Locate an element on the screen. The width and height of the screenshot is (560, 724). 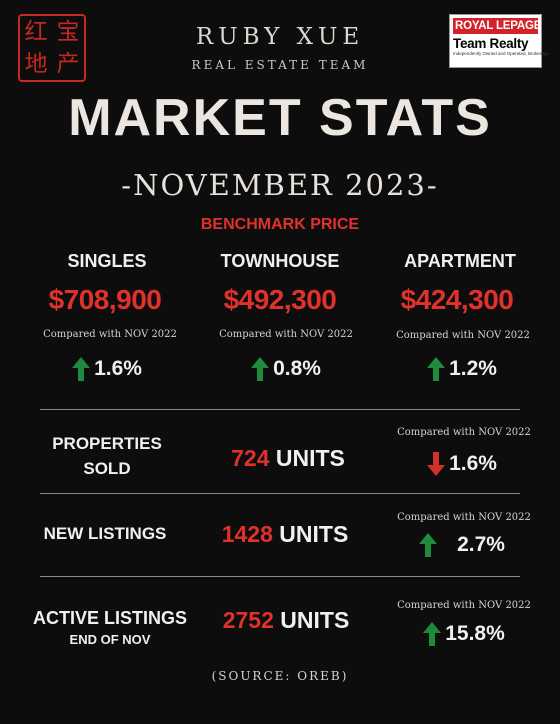
source-note: (SOURCE: OREB) is located at coordinates (280, 676).